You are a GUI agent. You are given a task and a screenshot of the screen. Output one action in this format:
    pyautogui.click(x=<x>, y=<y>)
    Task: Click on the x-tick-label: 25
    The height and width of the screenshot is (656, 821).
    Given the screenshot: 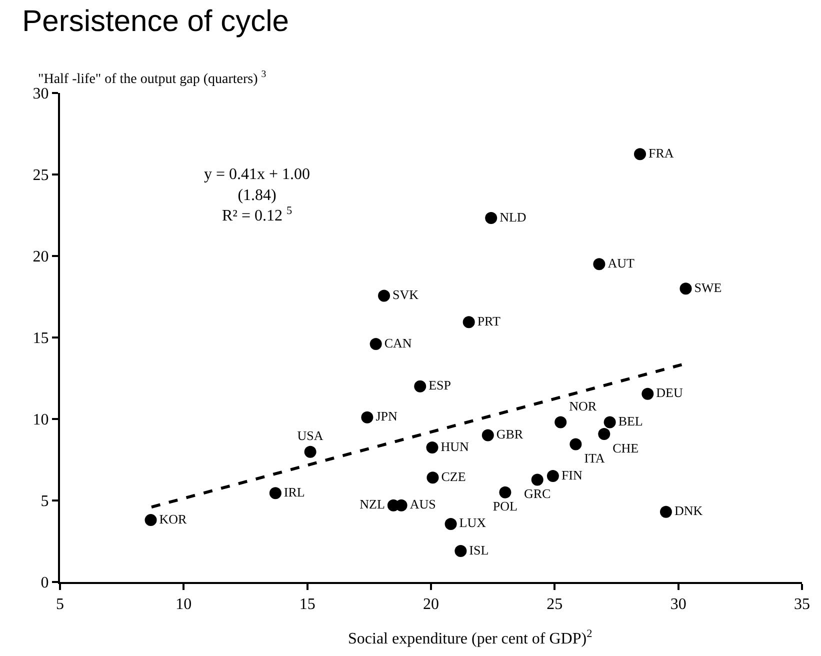 What is the action you would take?
    pyautogui.click(x=554, y=605)
    